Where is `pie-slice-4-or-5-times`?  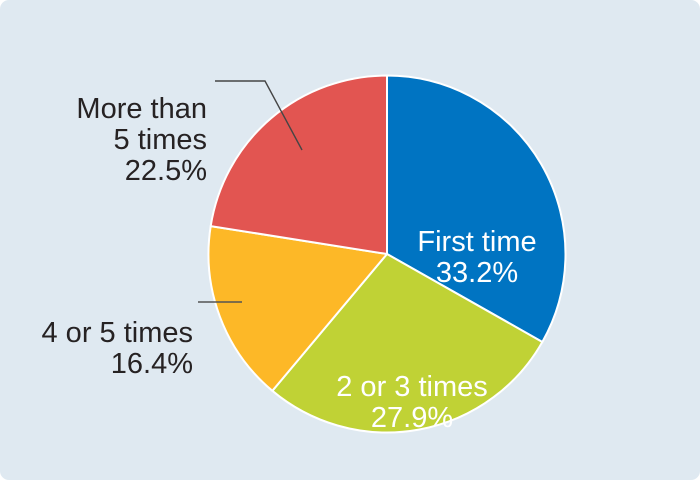
pie-slice-4-or-5-times is located at coordinates (297, 308).